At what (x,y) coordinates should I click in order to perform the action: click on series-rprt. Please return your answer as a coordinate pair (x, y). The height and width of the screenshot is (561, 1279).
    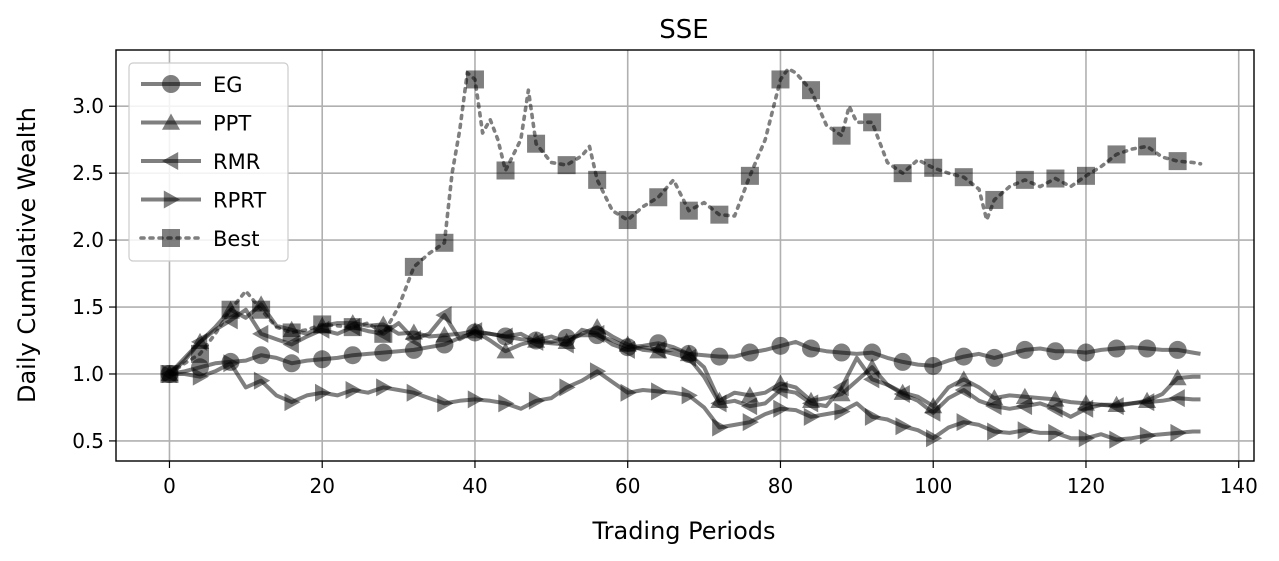
    Looking at the image, I should click on (681, 401).